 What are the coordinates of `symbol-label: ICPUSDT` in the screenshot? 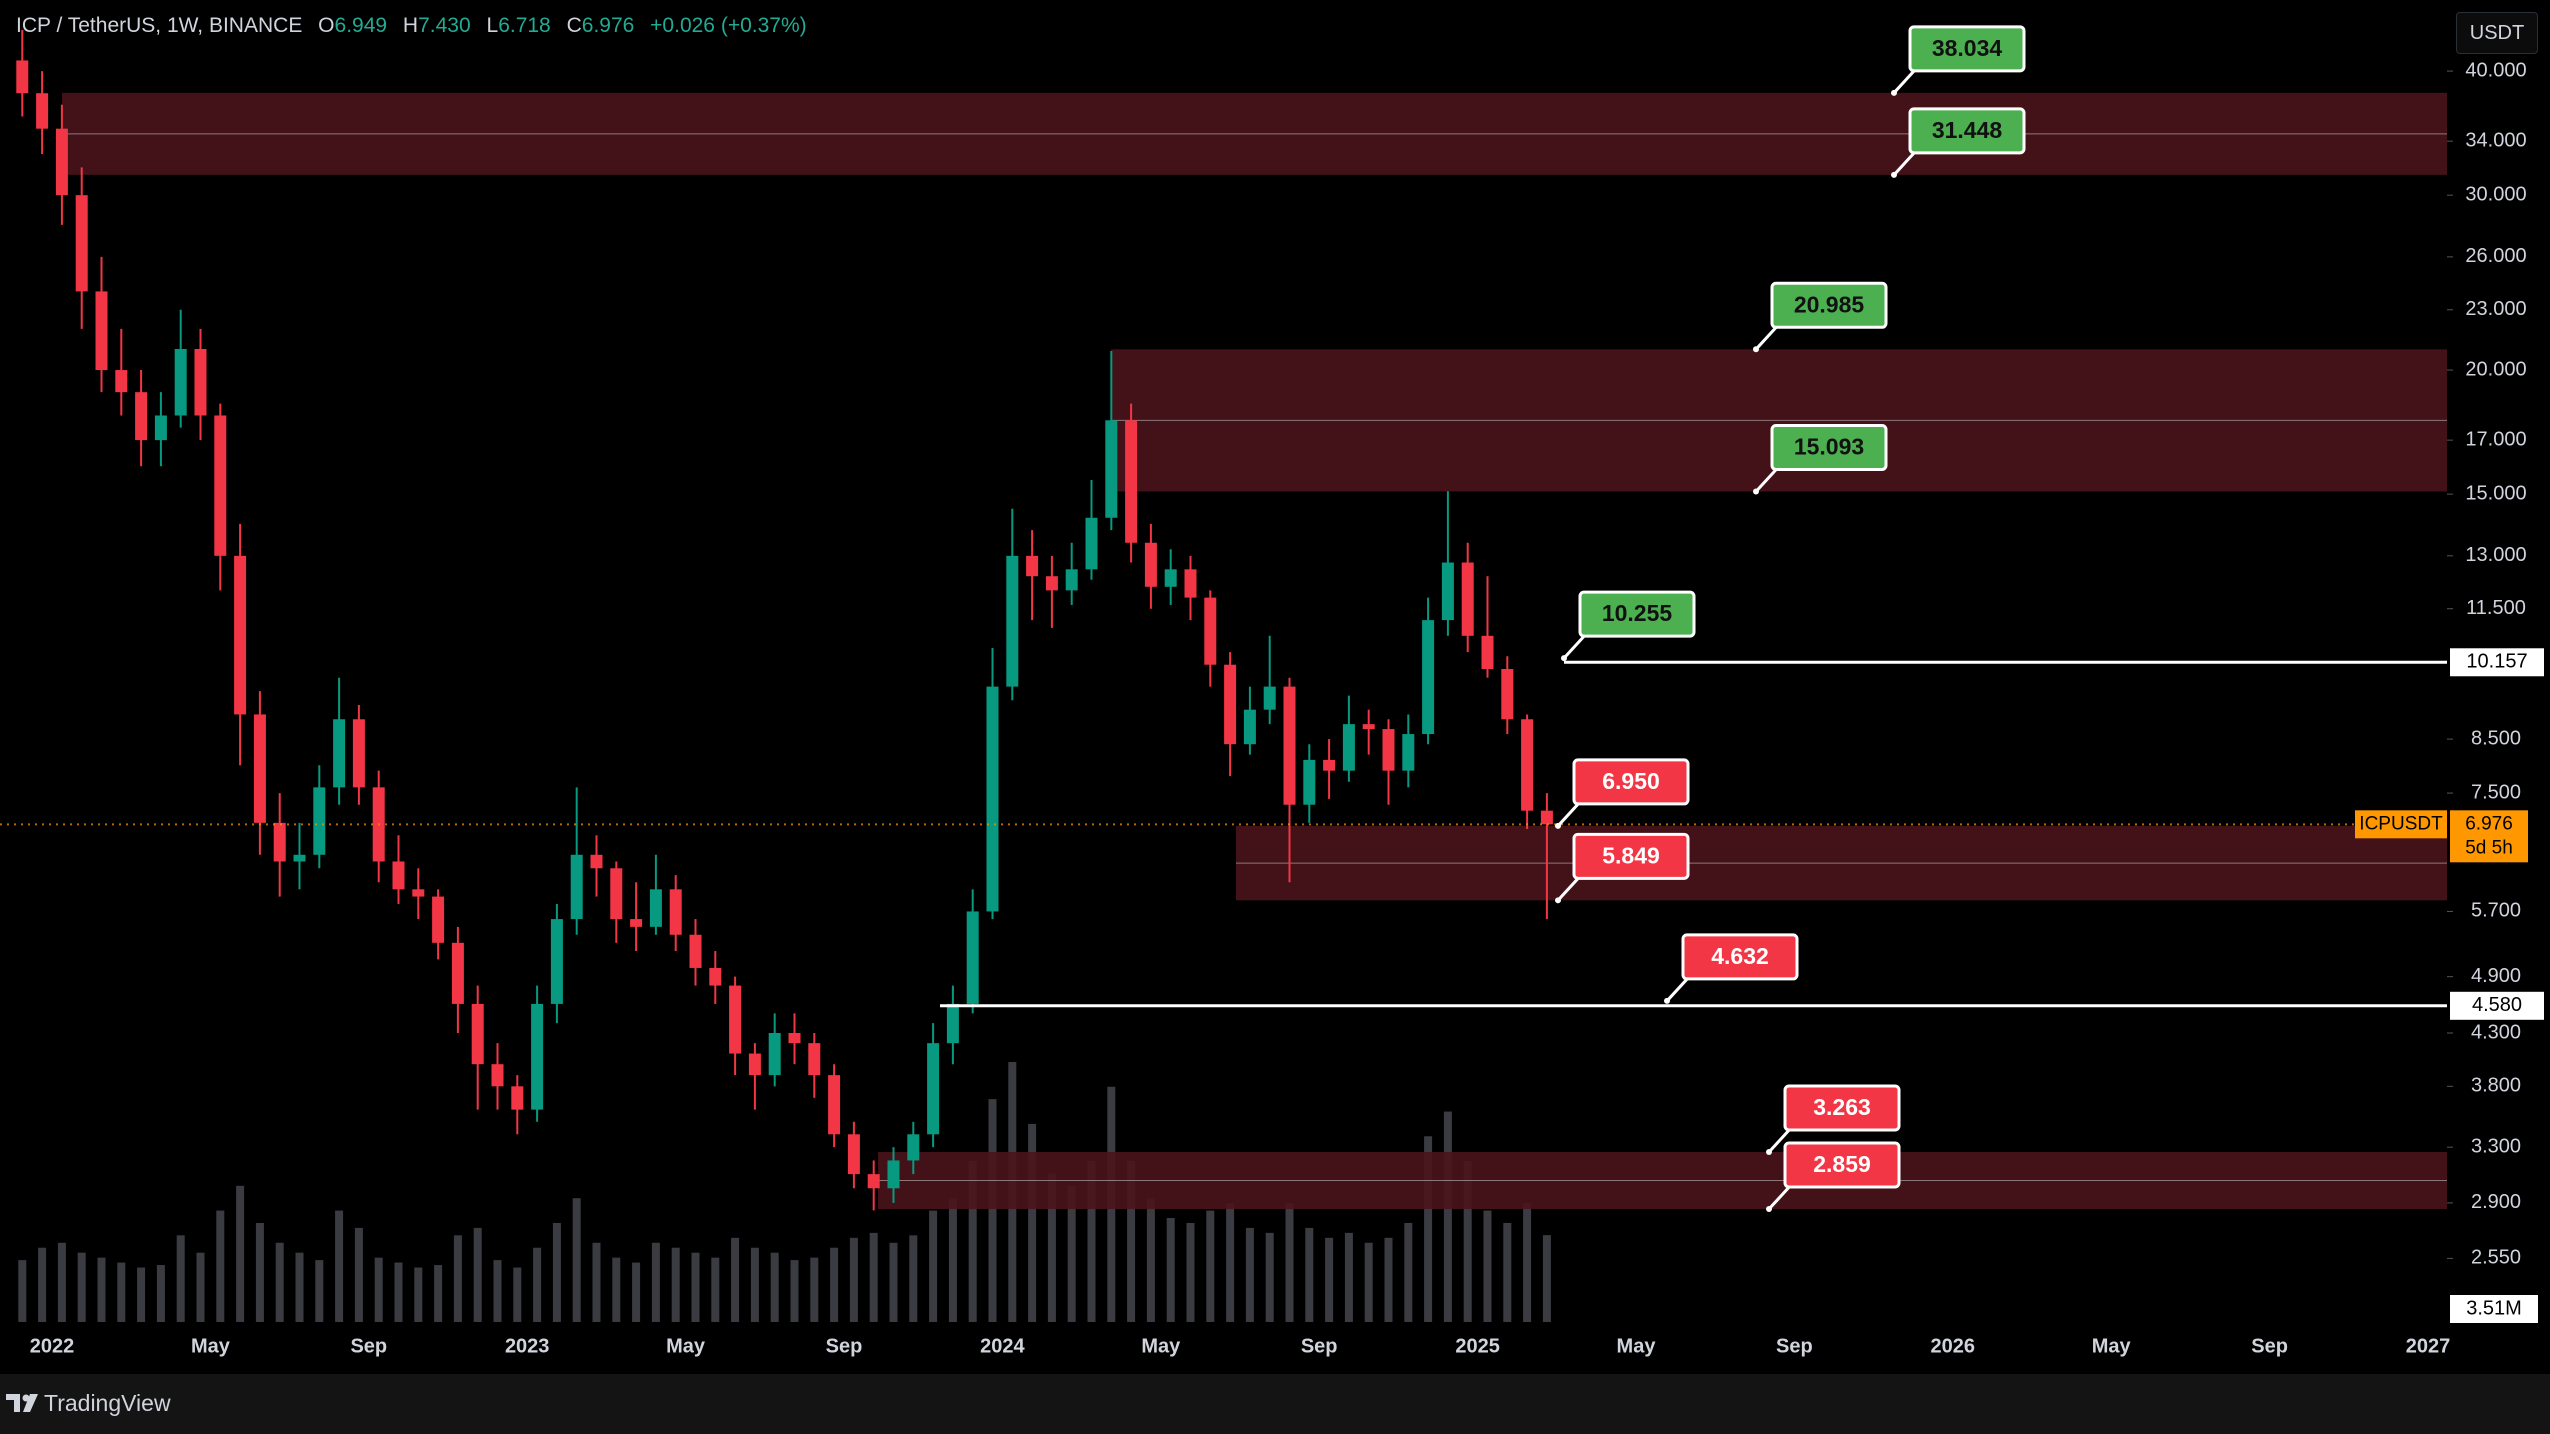 It's located at (2401, 823).